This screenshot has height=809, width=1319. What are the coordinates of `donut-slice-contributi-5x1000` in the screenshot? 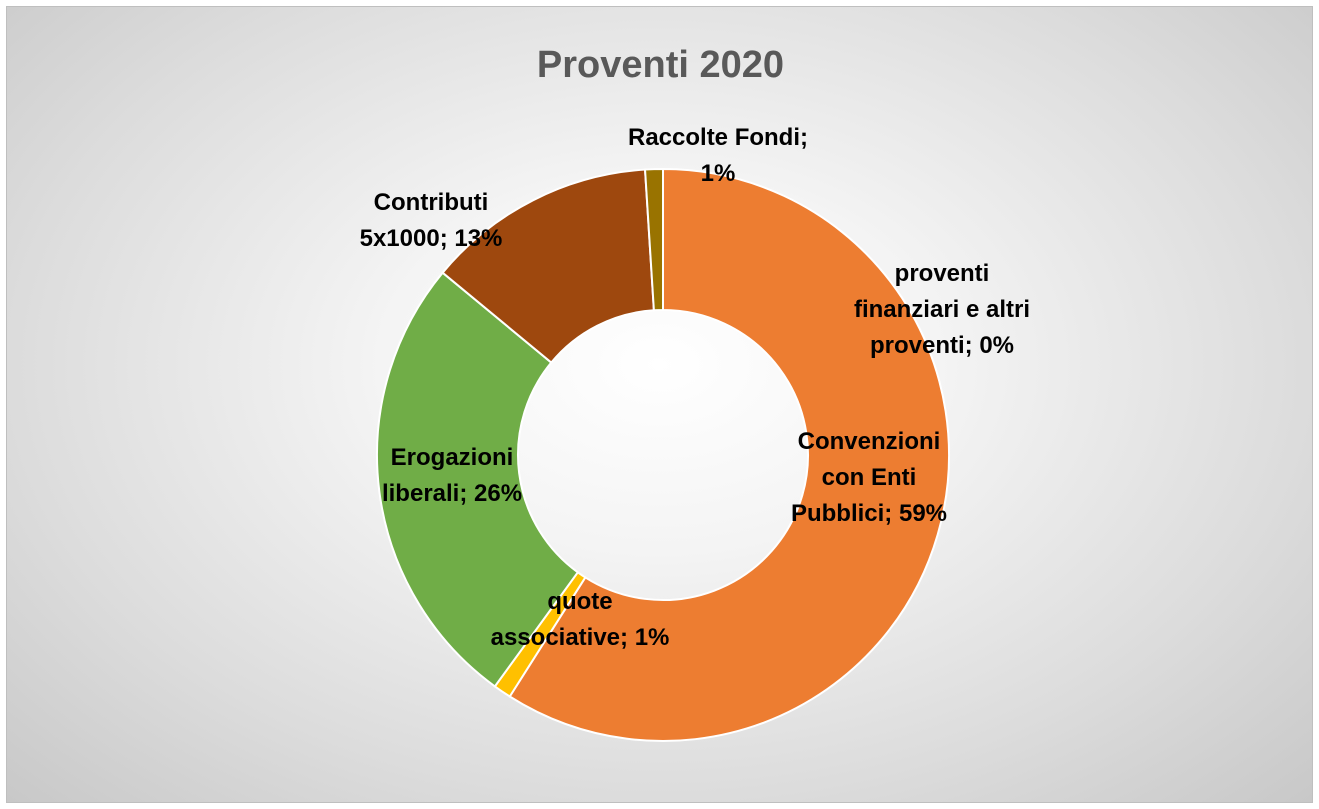 It's located at (548, 266).